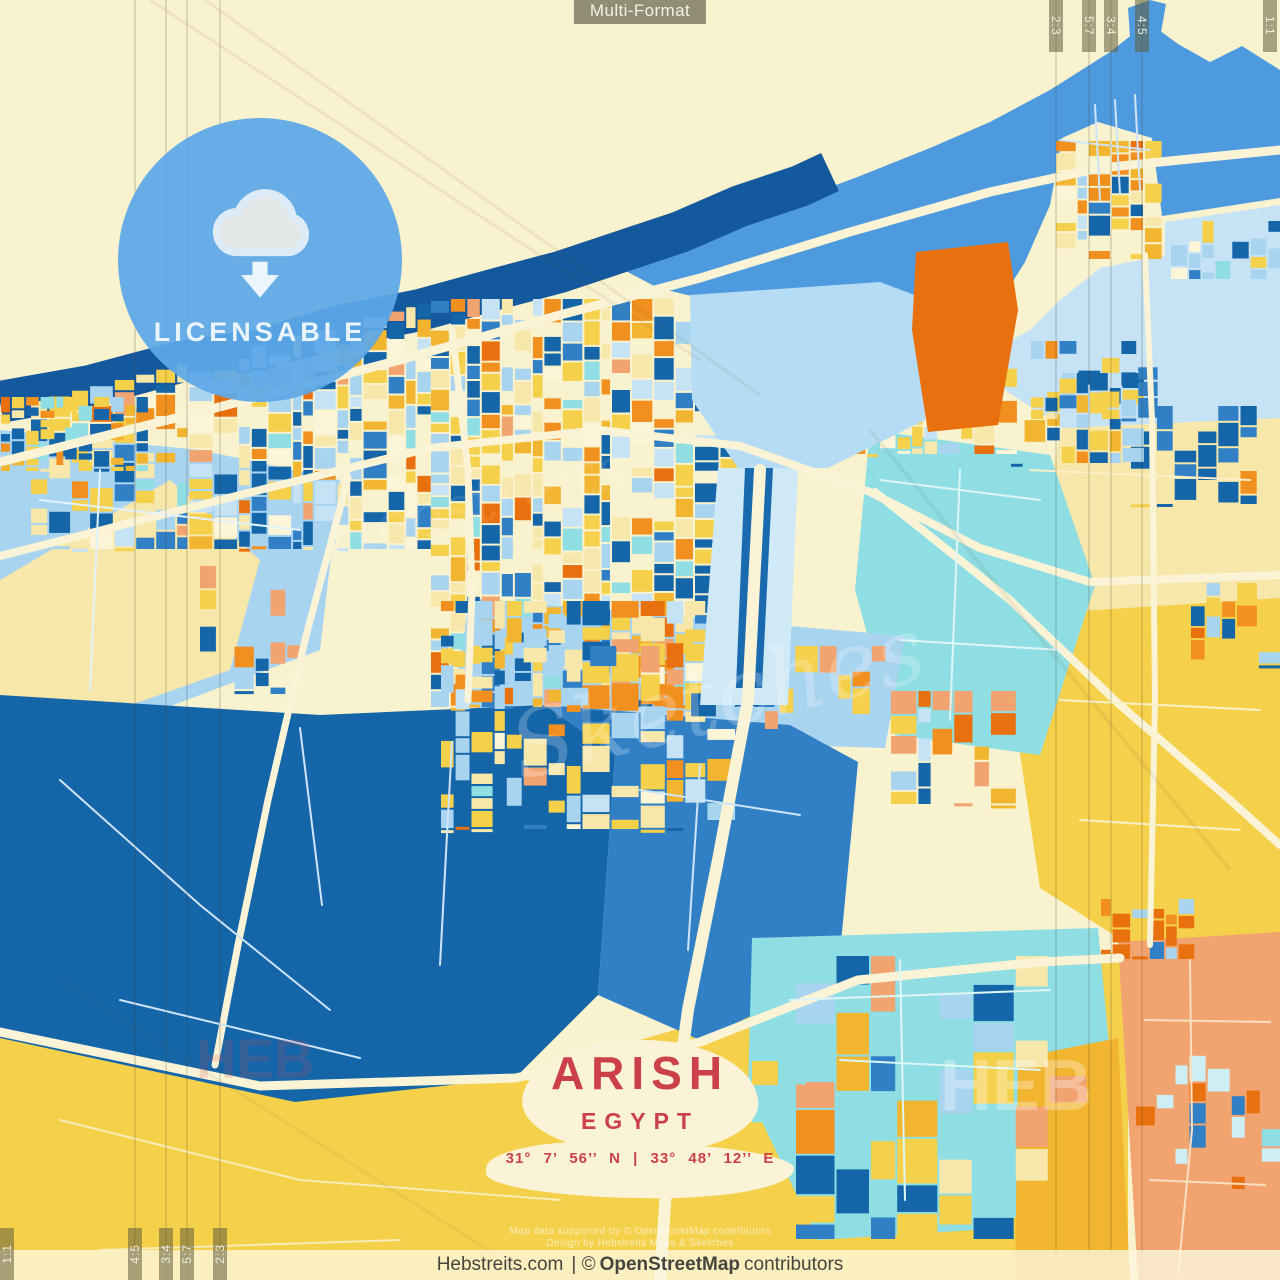 This screenshot has height=1280, width=1280. Describe the element at coordinates (260, 331) in the screenshot. I see `licensable-label: LICENSABLE` at that location.